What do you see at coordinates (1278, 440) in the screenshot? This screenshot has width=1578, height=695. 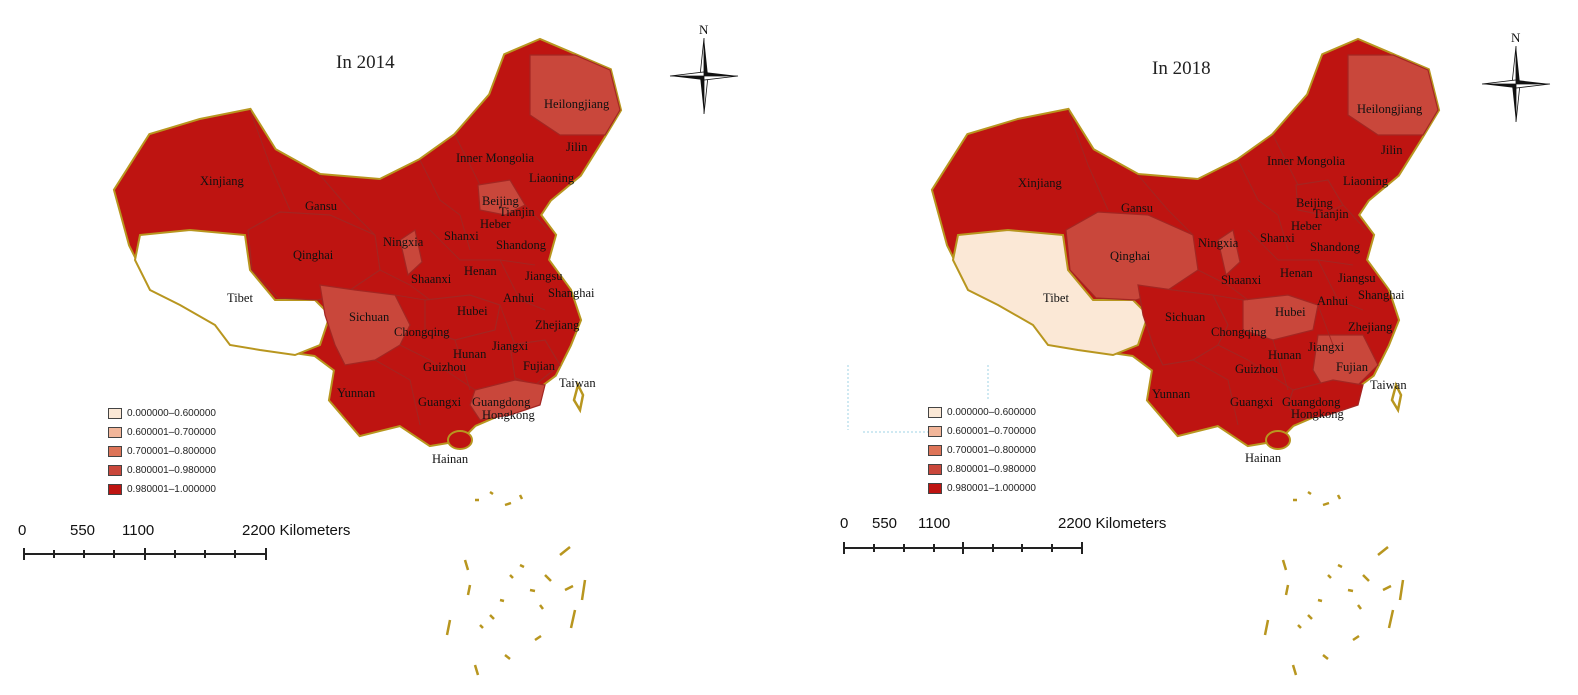 I see `region-hainan` at bounding box center [1278, 440].